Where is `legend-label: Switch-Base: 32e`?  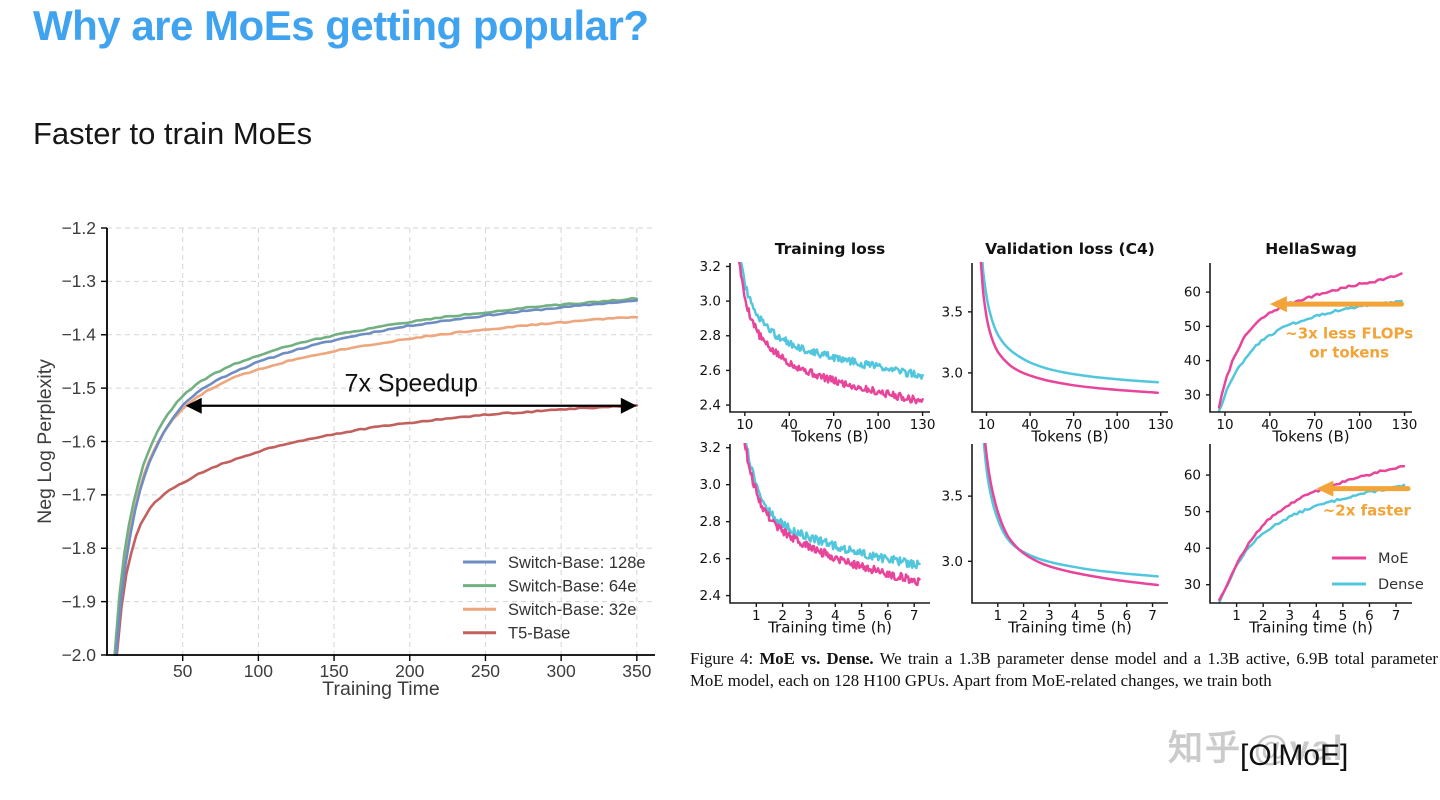 legend-label: Switch-Base: 32e is located at coordinates (572, 610).